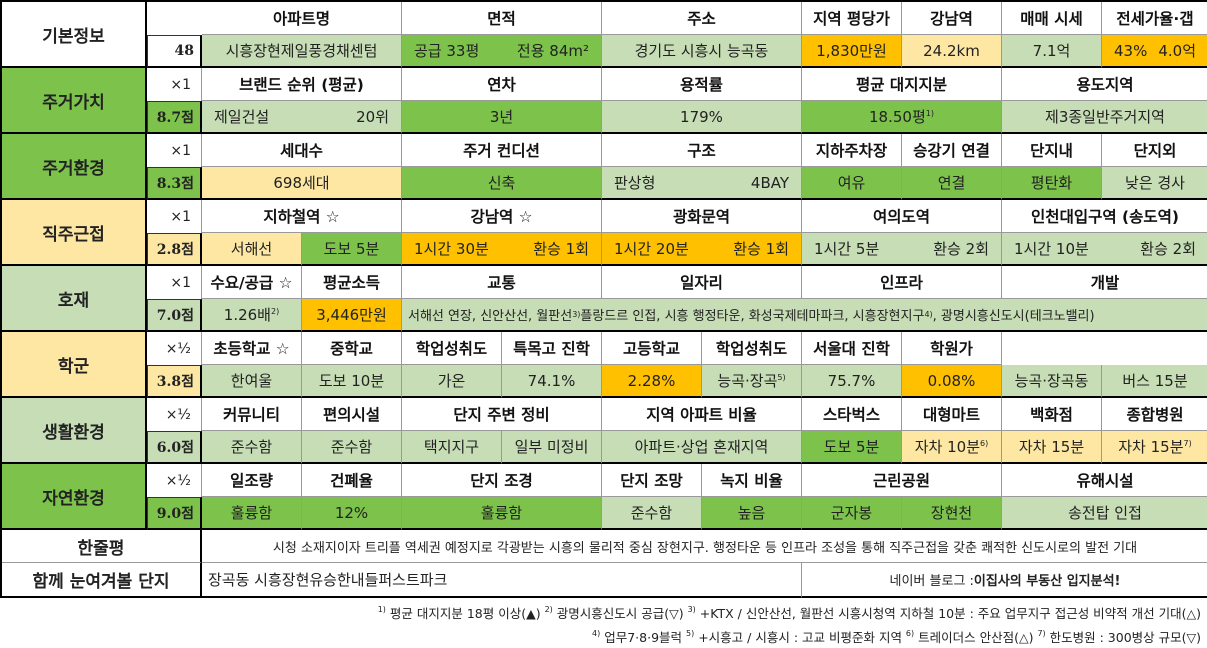 This screenshot has width=1207, height=648. I want to click on summary-label: 한줄평, so click(102, 546).